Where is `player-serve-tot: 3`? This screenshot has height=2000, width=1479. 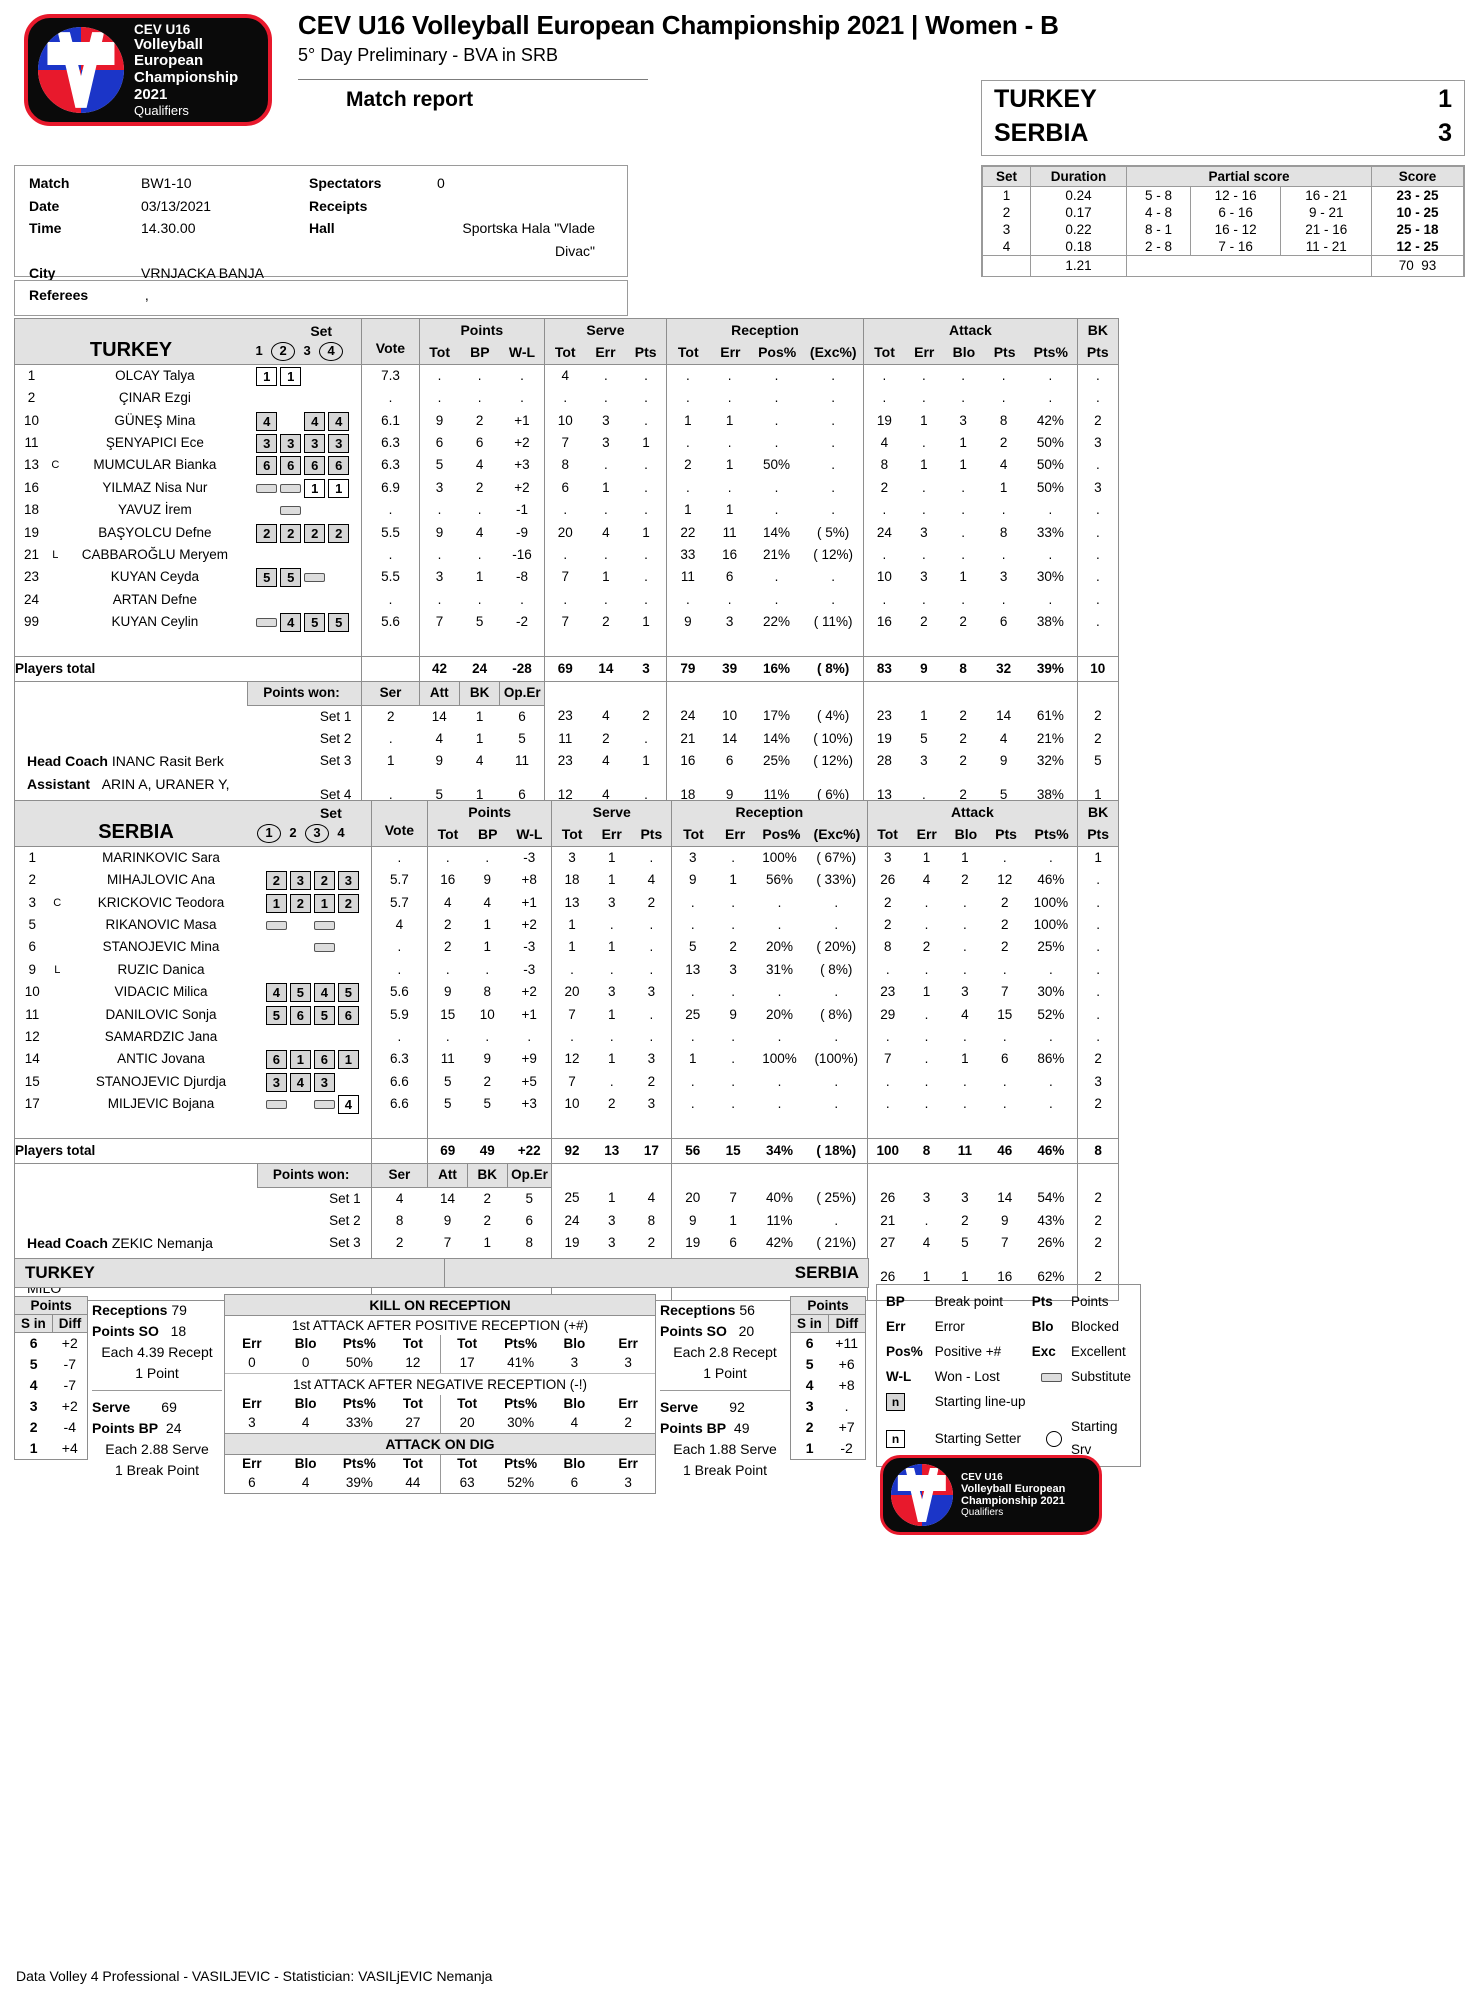
player-serve-tot: 3 is located at coordinates (571, 858).